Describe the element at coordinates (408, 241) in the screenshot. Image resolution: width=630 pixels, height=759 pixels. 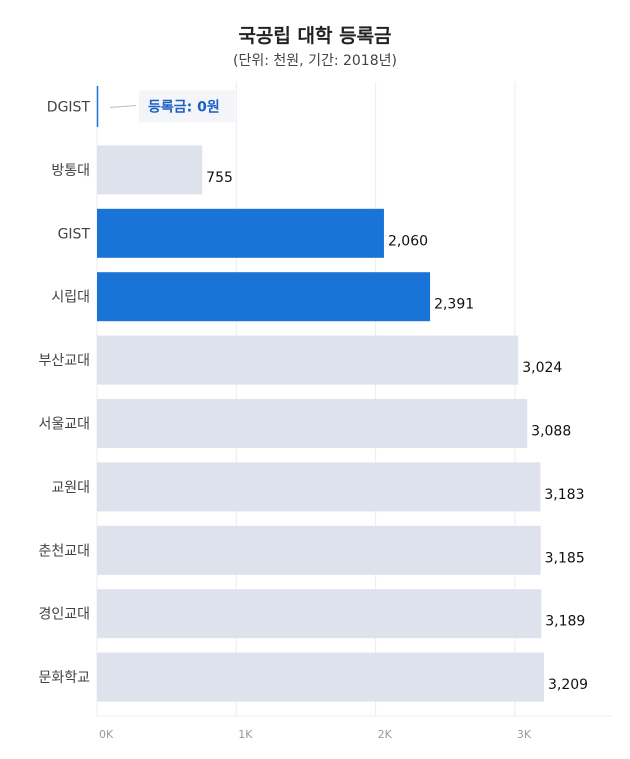
I see `value-label: 2,060` at that location.